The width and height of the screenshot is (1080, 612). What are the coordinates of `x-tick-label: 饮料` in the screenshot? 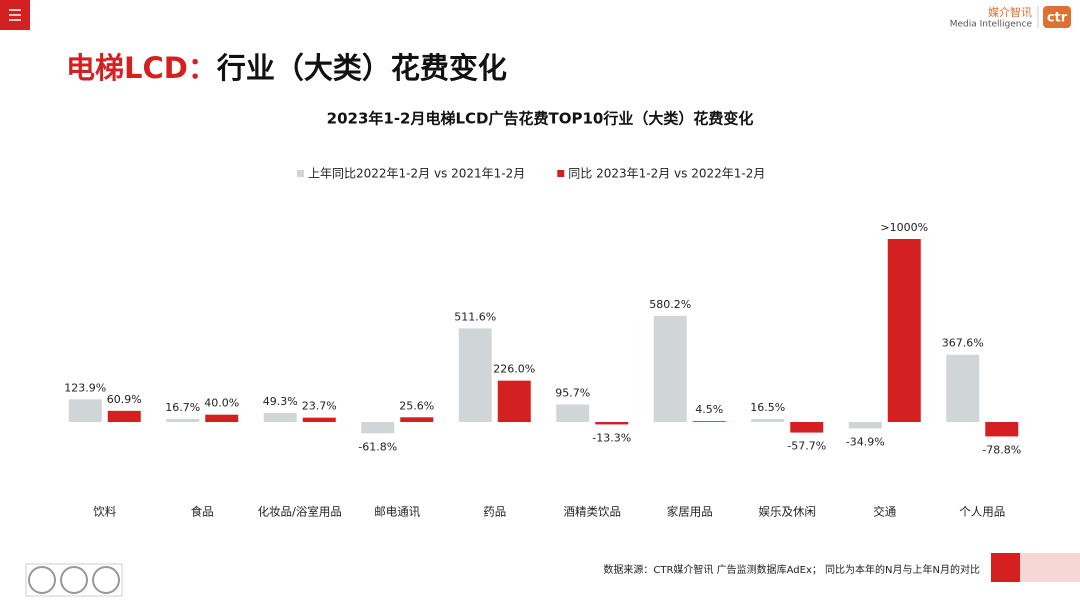 It's located at (104, 512).